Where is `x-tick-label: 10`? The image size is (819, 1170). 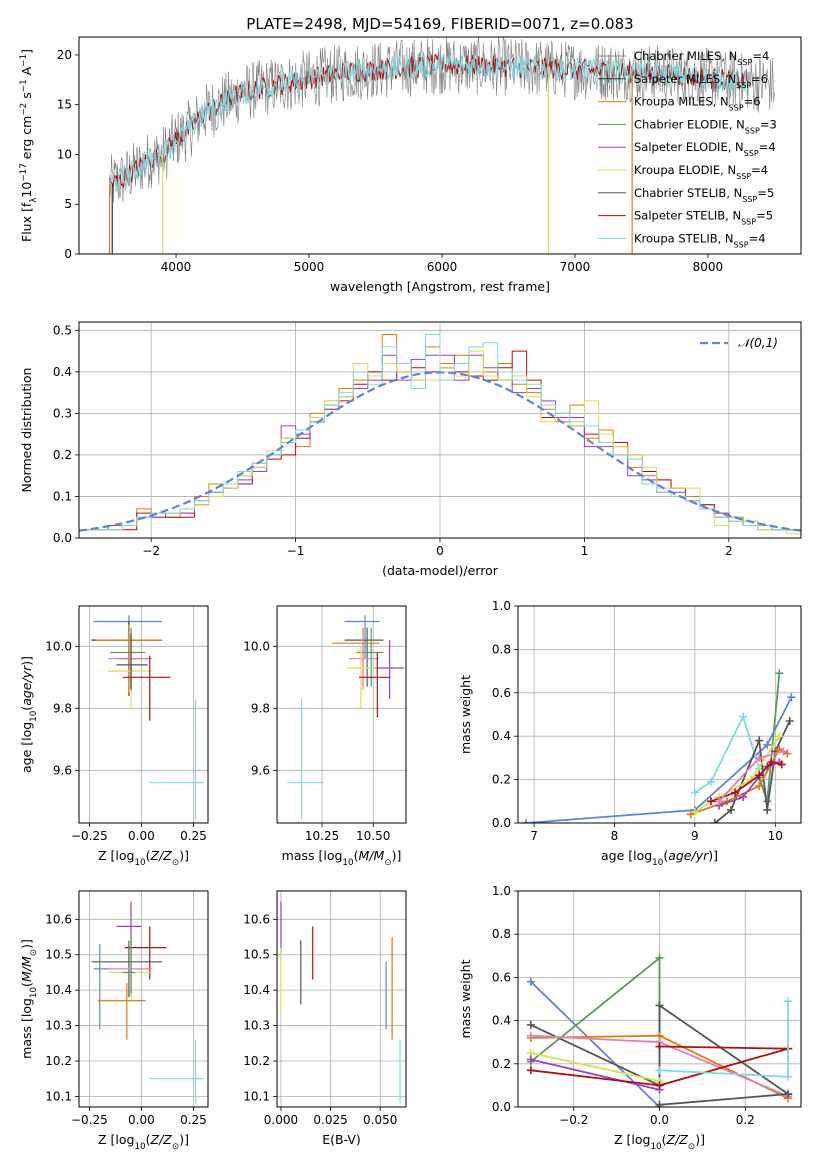 x-tick-label: 10 is located at coordinates (775, 836).